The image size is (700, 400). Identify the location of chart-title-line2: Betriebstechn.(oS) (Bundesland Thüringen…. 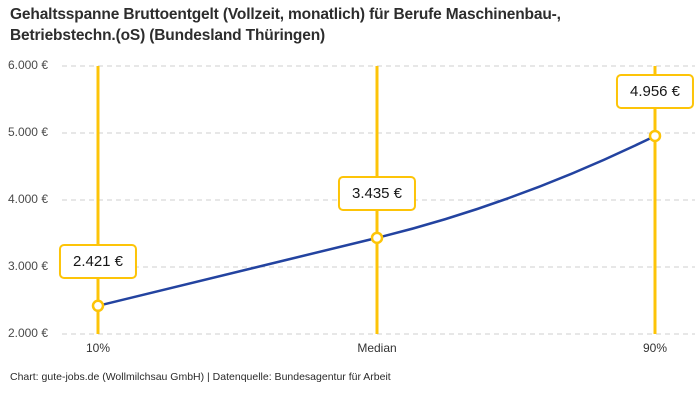
(168, 35).